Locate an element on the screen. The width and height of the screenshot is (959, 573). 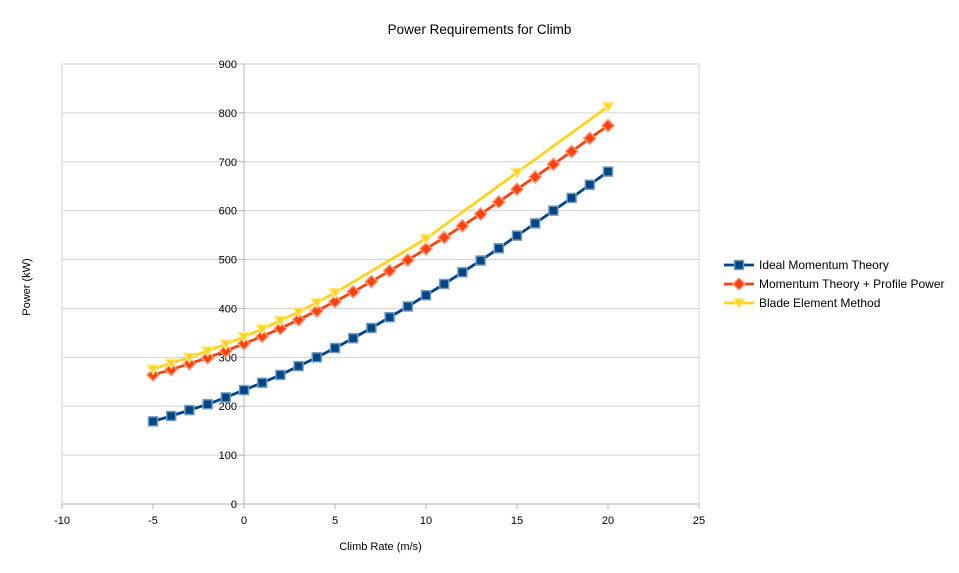
x-tick-label: 10 is located at coordinates (426, 521).